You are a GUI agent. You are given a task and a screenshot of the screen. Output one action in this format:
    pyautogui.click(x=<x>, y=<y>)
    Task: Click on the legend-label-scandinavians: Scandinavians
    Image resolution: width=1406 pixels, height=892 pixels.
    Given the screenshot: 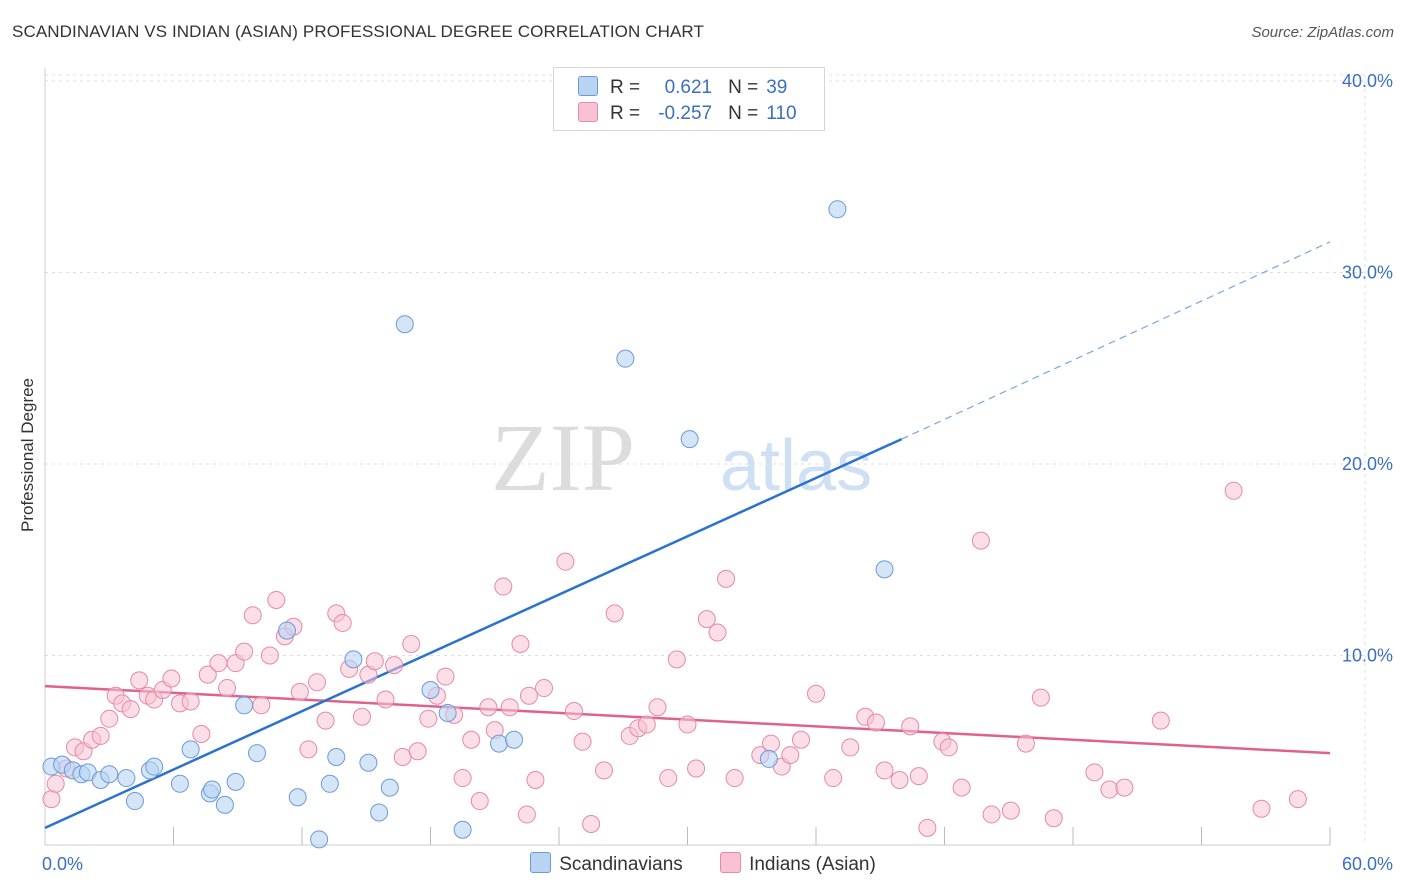 What is the action you would take?
    pyautogui.click(x=621, y=864)
    